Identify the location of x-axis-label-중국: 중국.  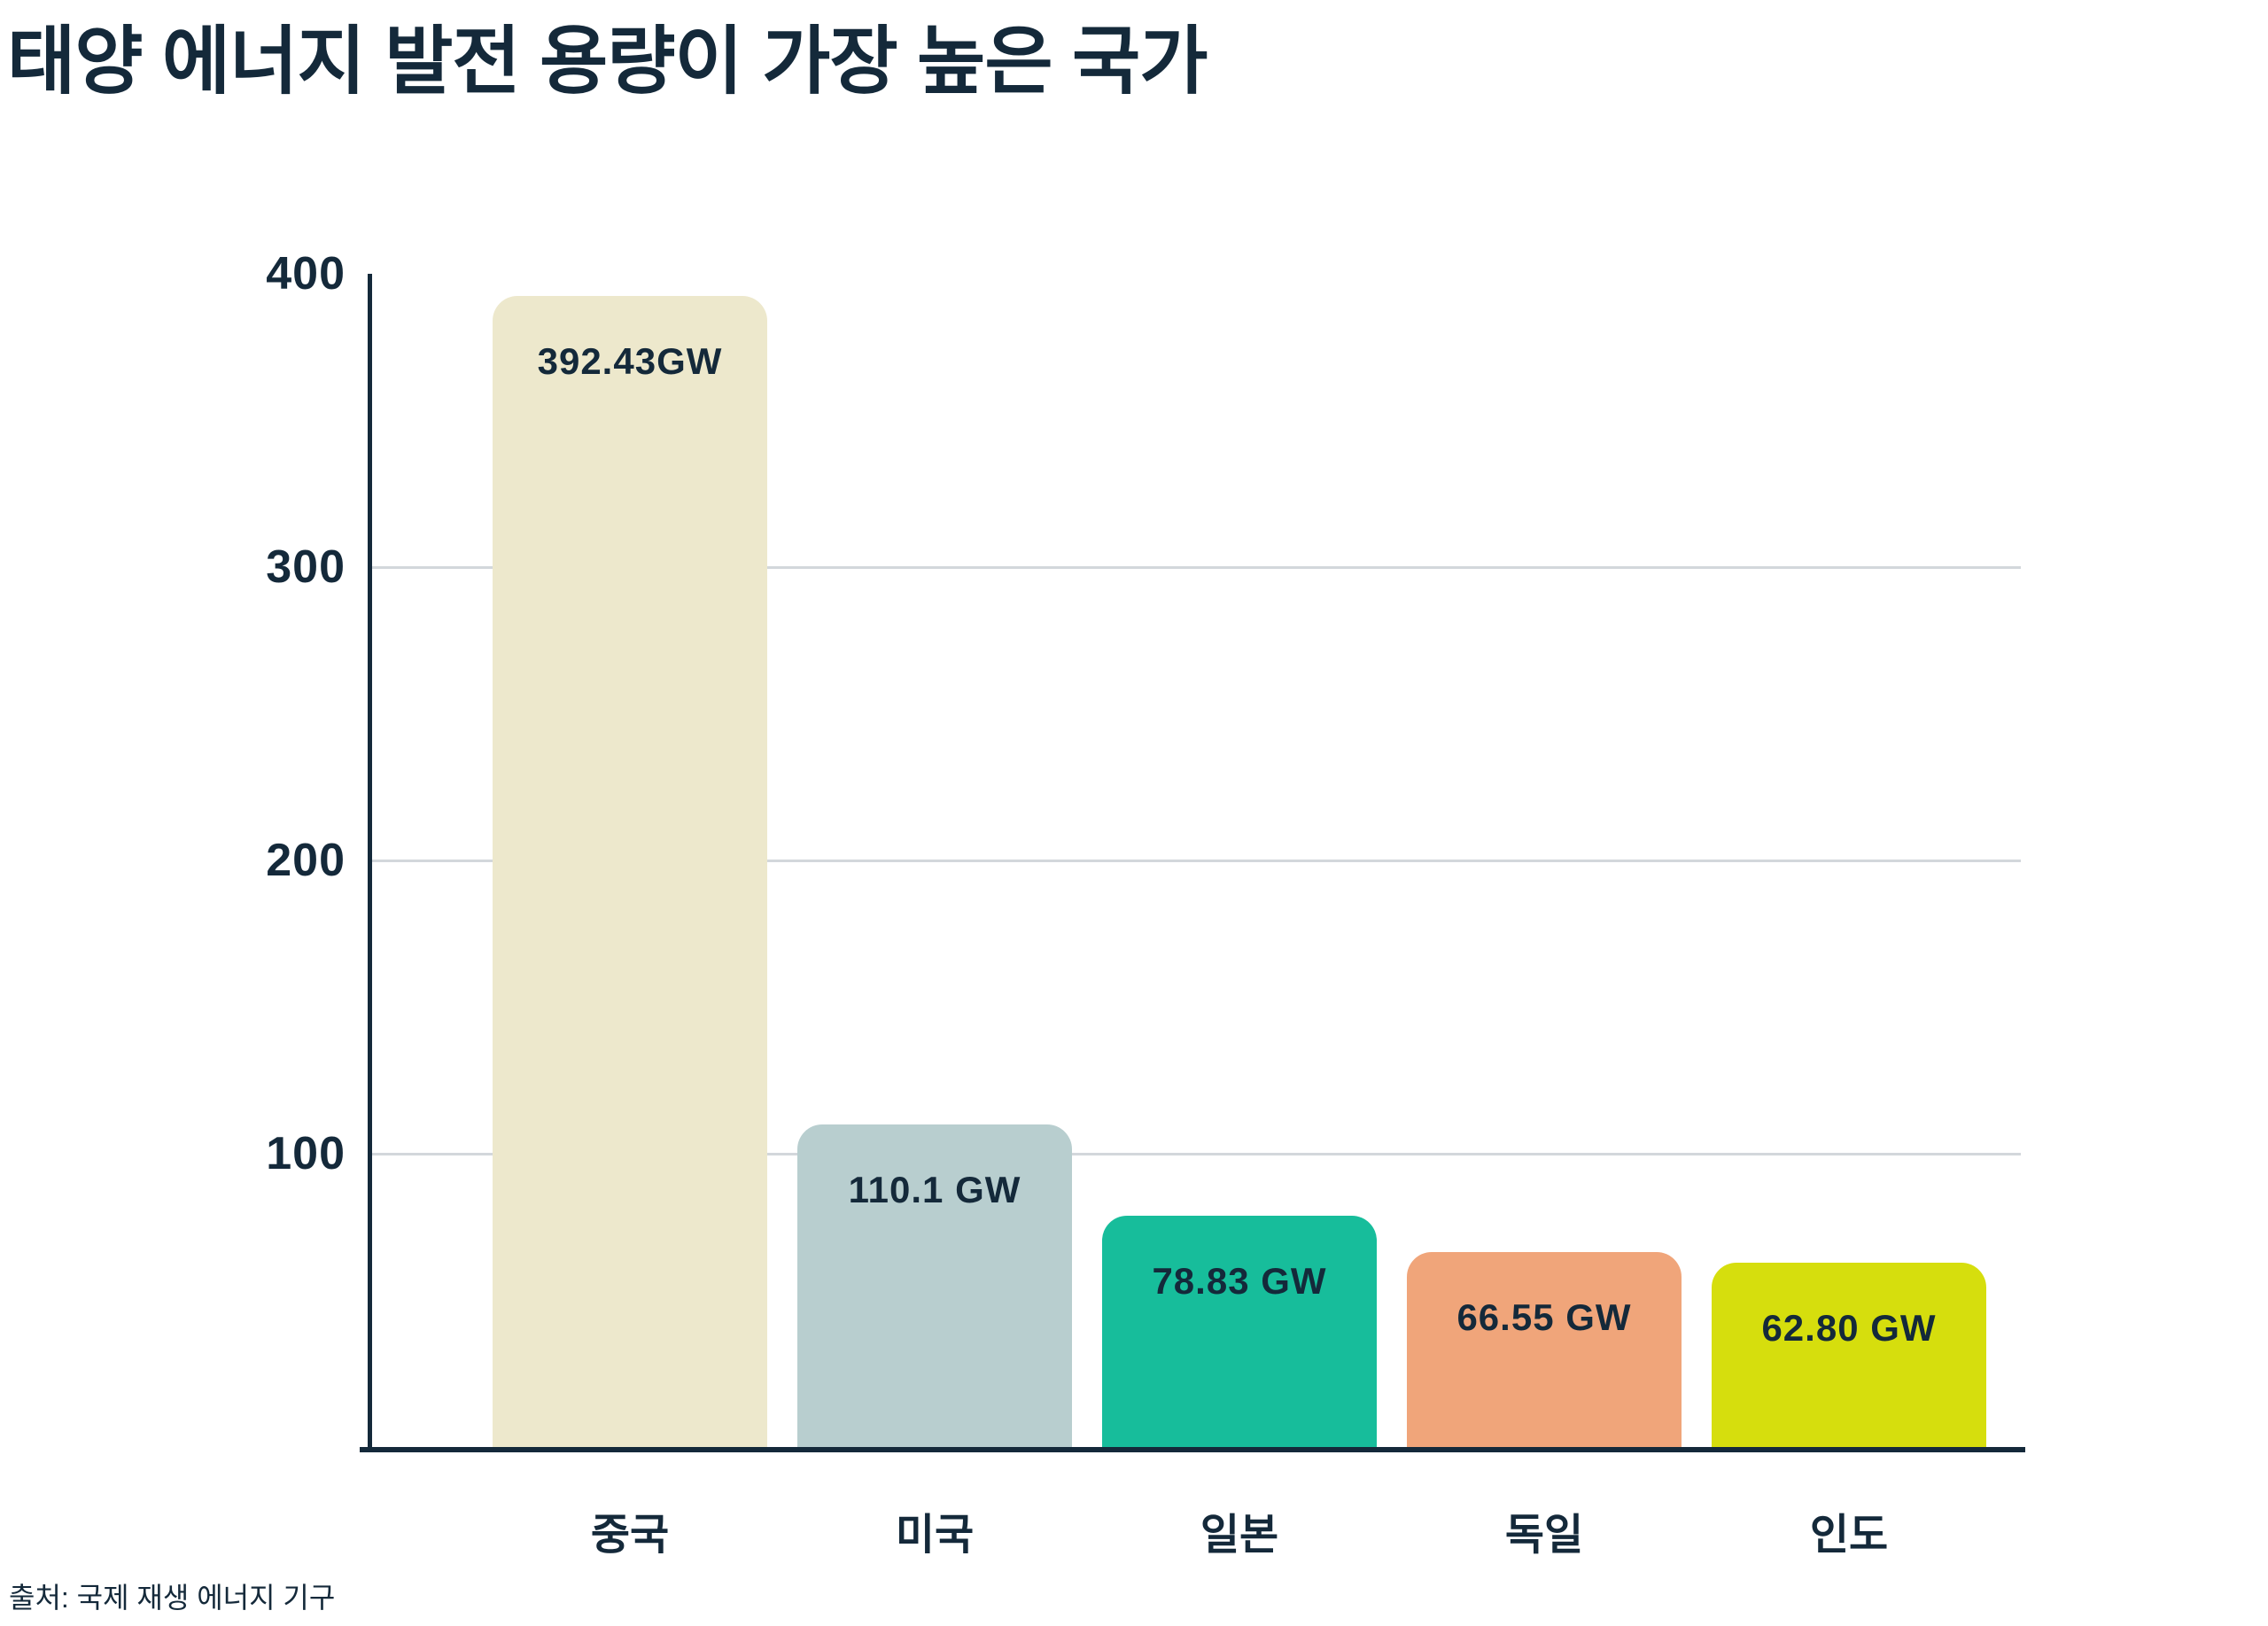
(630, 1535).